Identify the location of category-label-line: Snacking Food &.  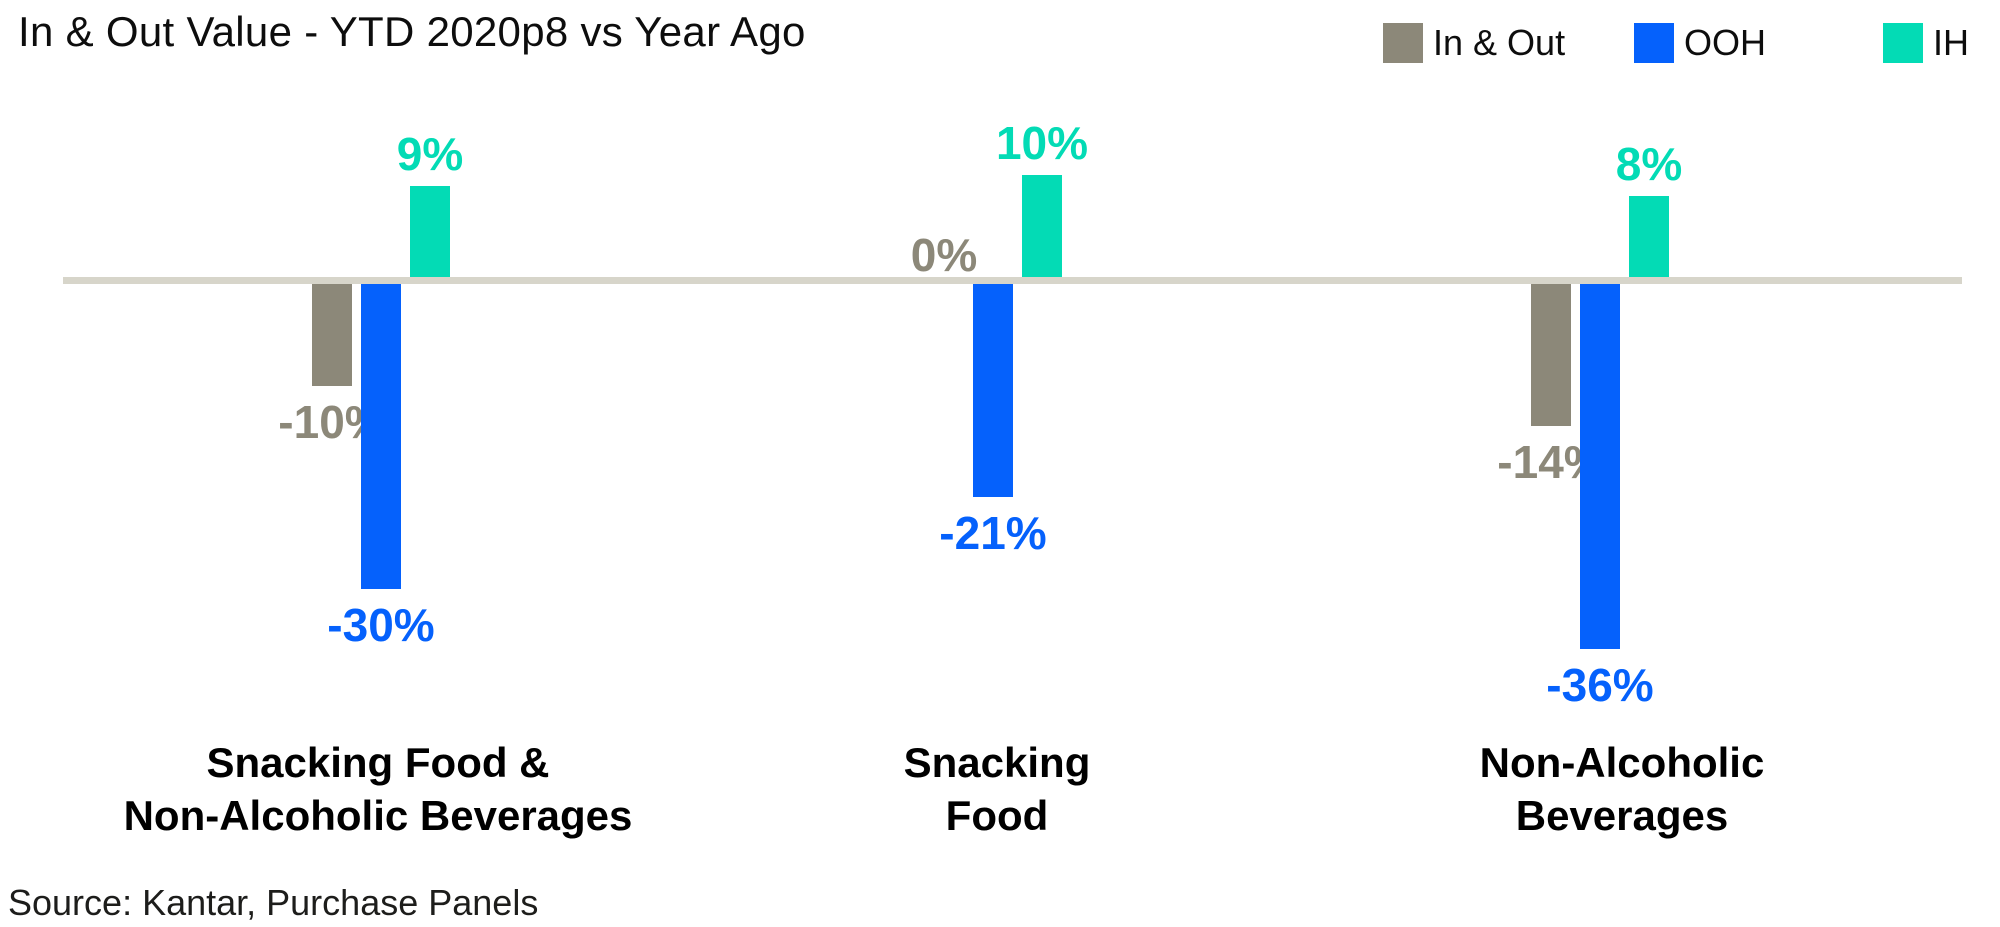
(378, 762).